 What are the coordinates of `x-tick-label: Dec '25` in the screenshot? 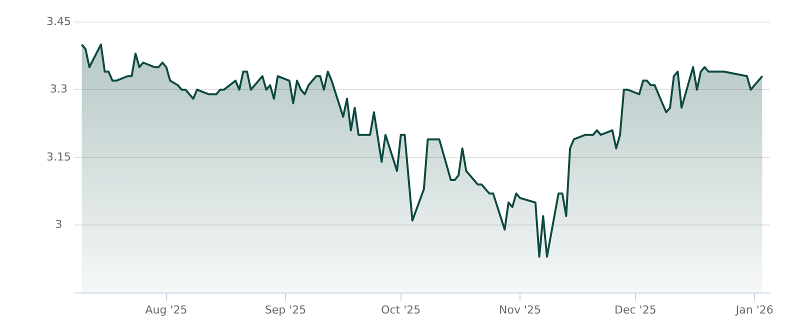 It's located at (635, 309).